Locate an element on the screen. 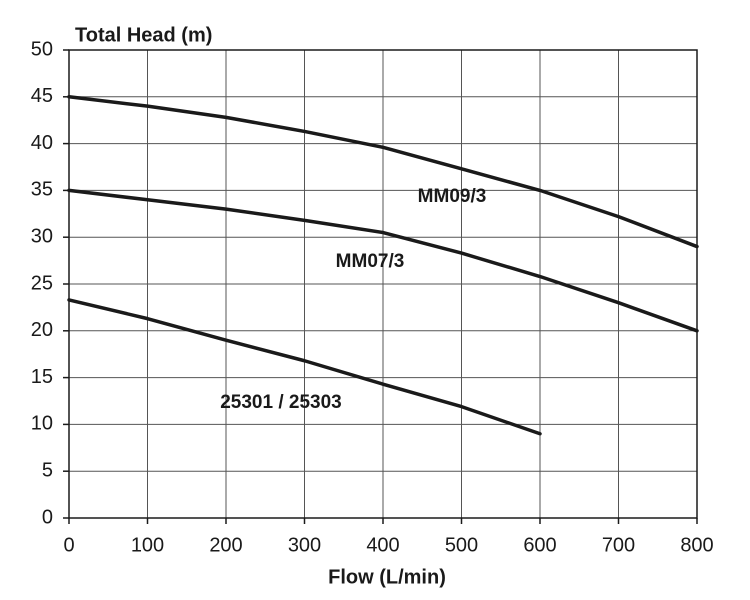  curve-label: MM09/3 is located at coordinates (452, 196).